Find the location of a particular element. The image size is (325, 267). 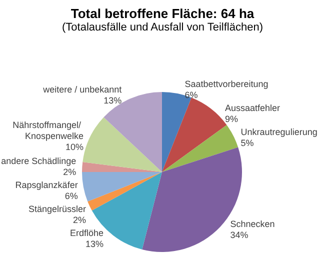

slice-label: Saatbettvorbereitung is located at coordinates (226, 83).